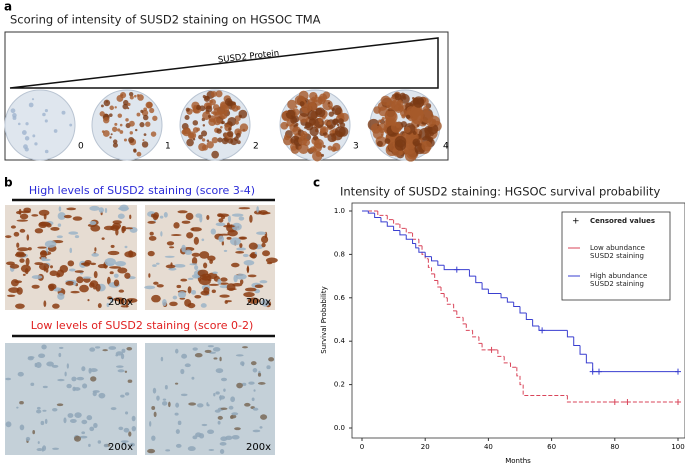  Describe the element at coordinates (339, 385) in the screenshot. I see `y-tick-label: 0.2` at that location.